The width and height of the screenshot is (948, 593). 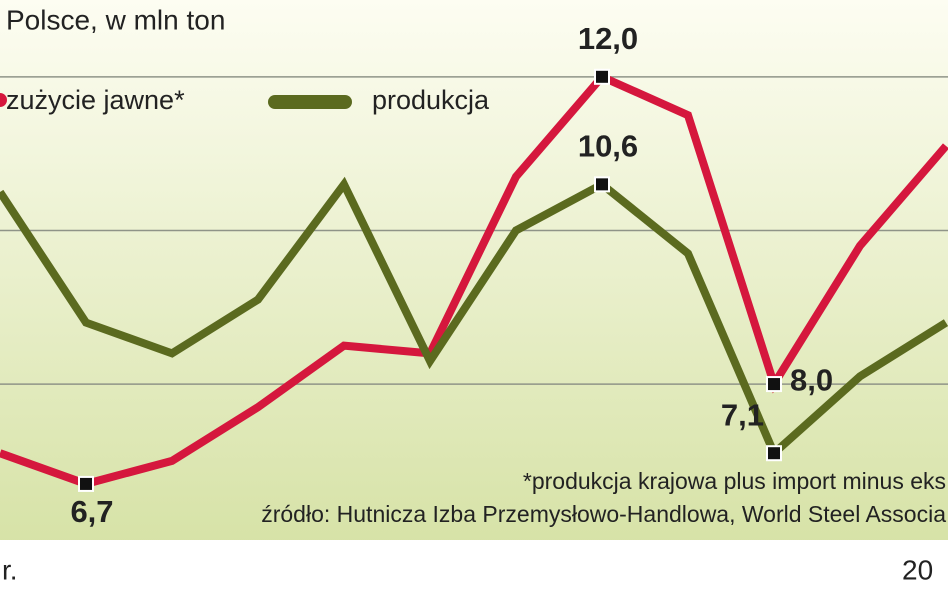 What do you see at coordinates (95, 100) in the screenshot?
I see `legend-label: zużycie jawne*` at bounding box center [95, 100].